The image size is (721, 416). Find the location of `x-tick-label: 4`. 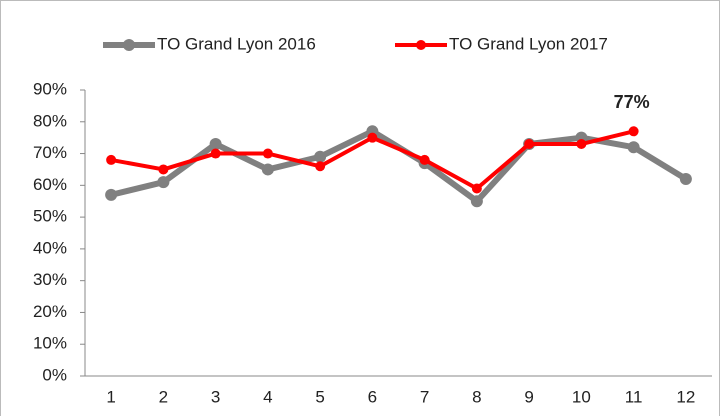

x-tick-label: 4 is located at coordinates (267, 396).